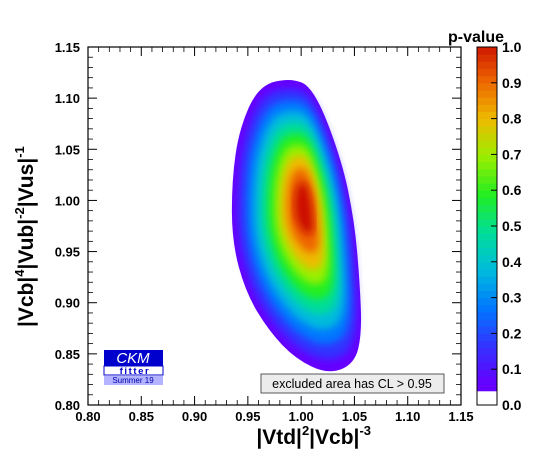 The height and width of the screenshot is (470, 540). Describe the element at coordinates (512, 333) in the screenshot. I see `colorbar-tick-label: 0.2` at that location.